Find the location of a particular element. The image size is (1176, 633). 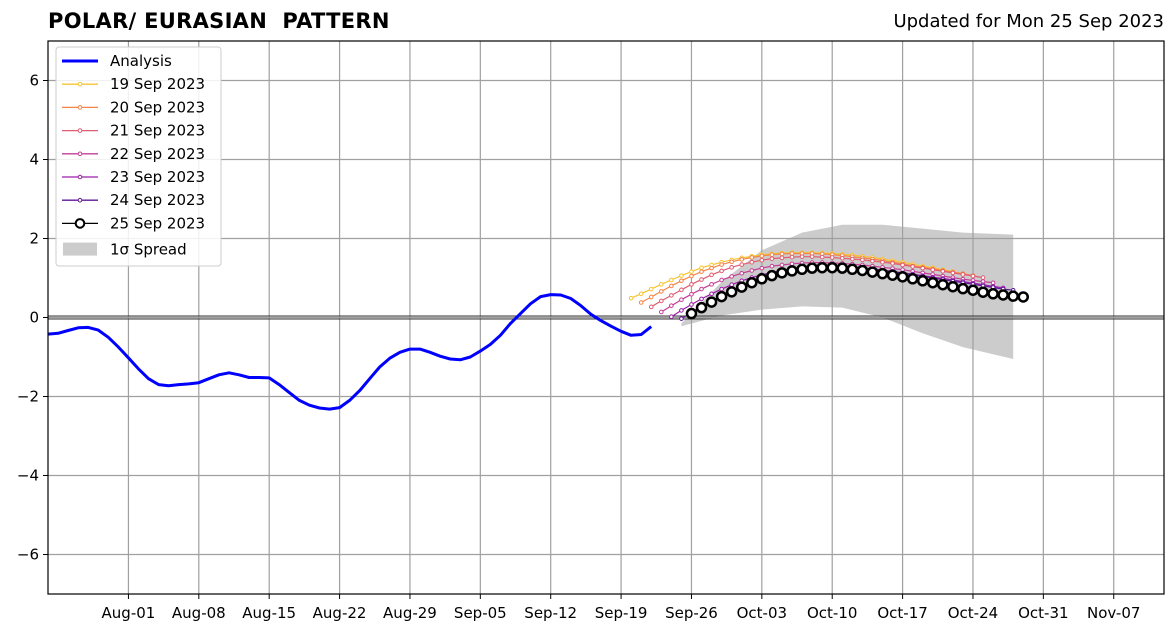

legend-label: 21 Sep 2023 is located at coordinates (157, 131).